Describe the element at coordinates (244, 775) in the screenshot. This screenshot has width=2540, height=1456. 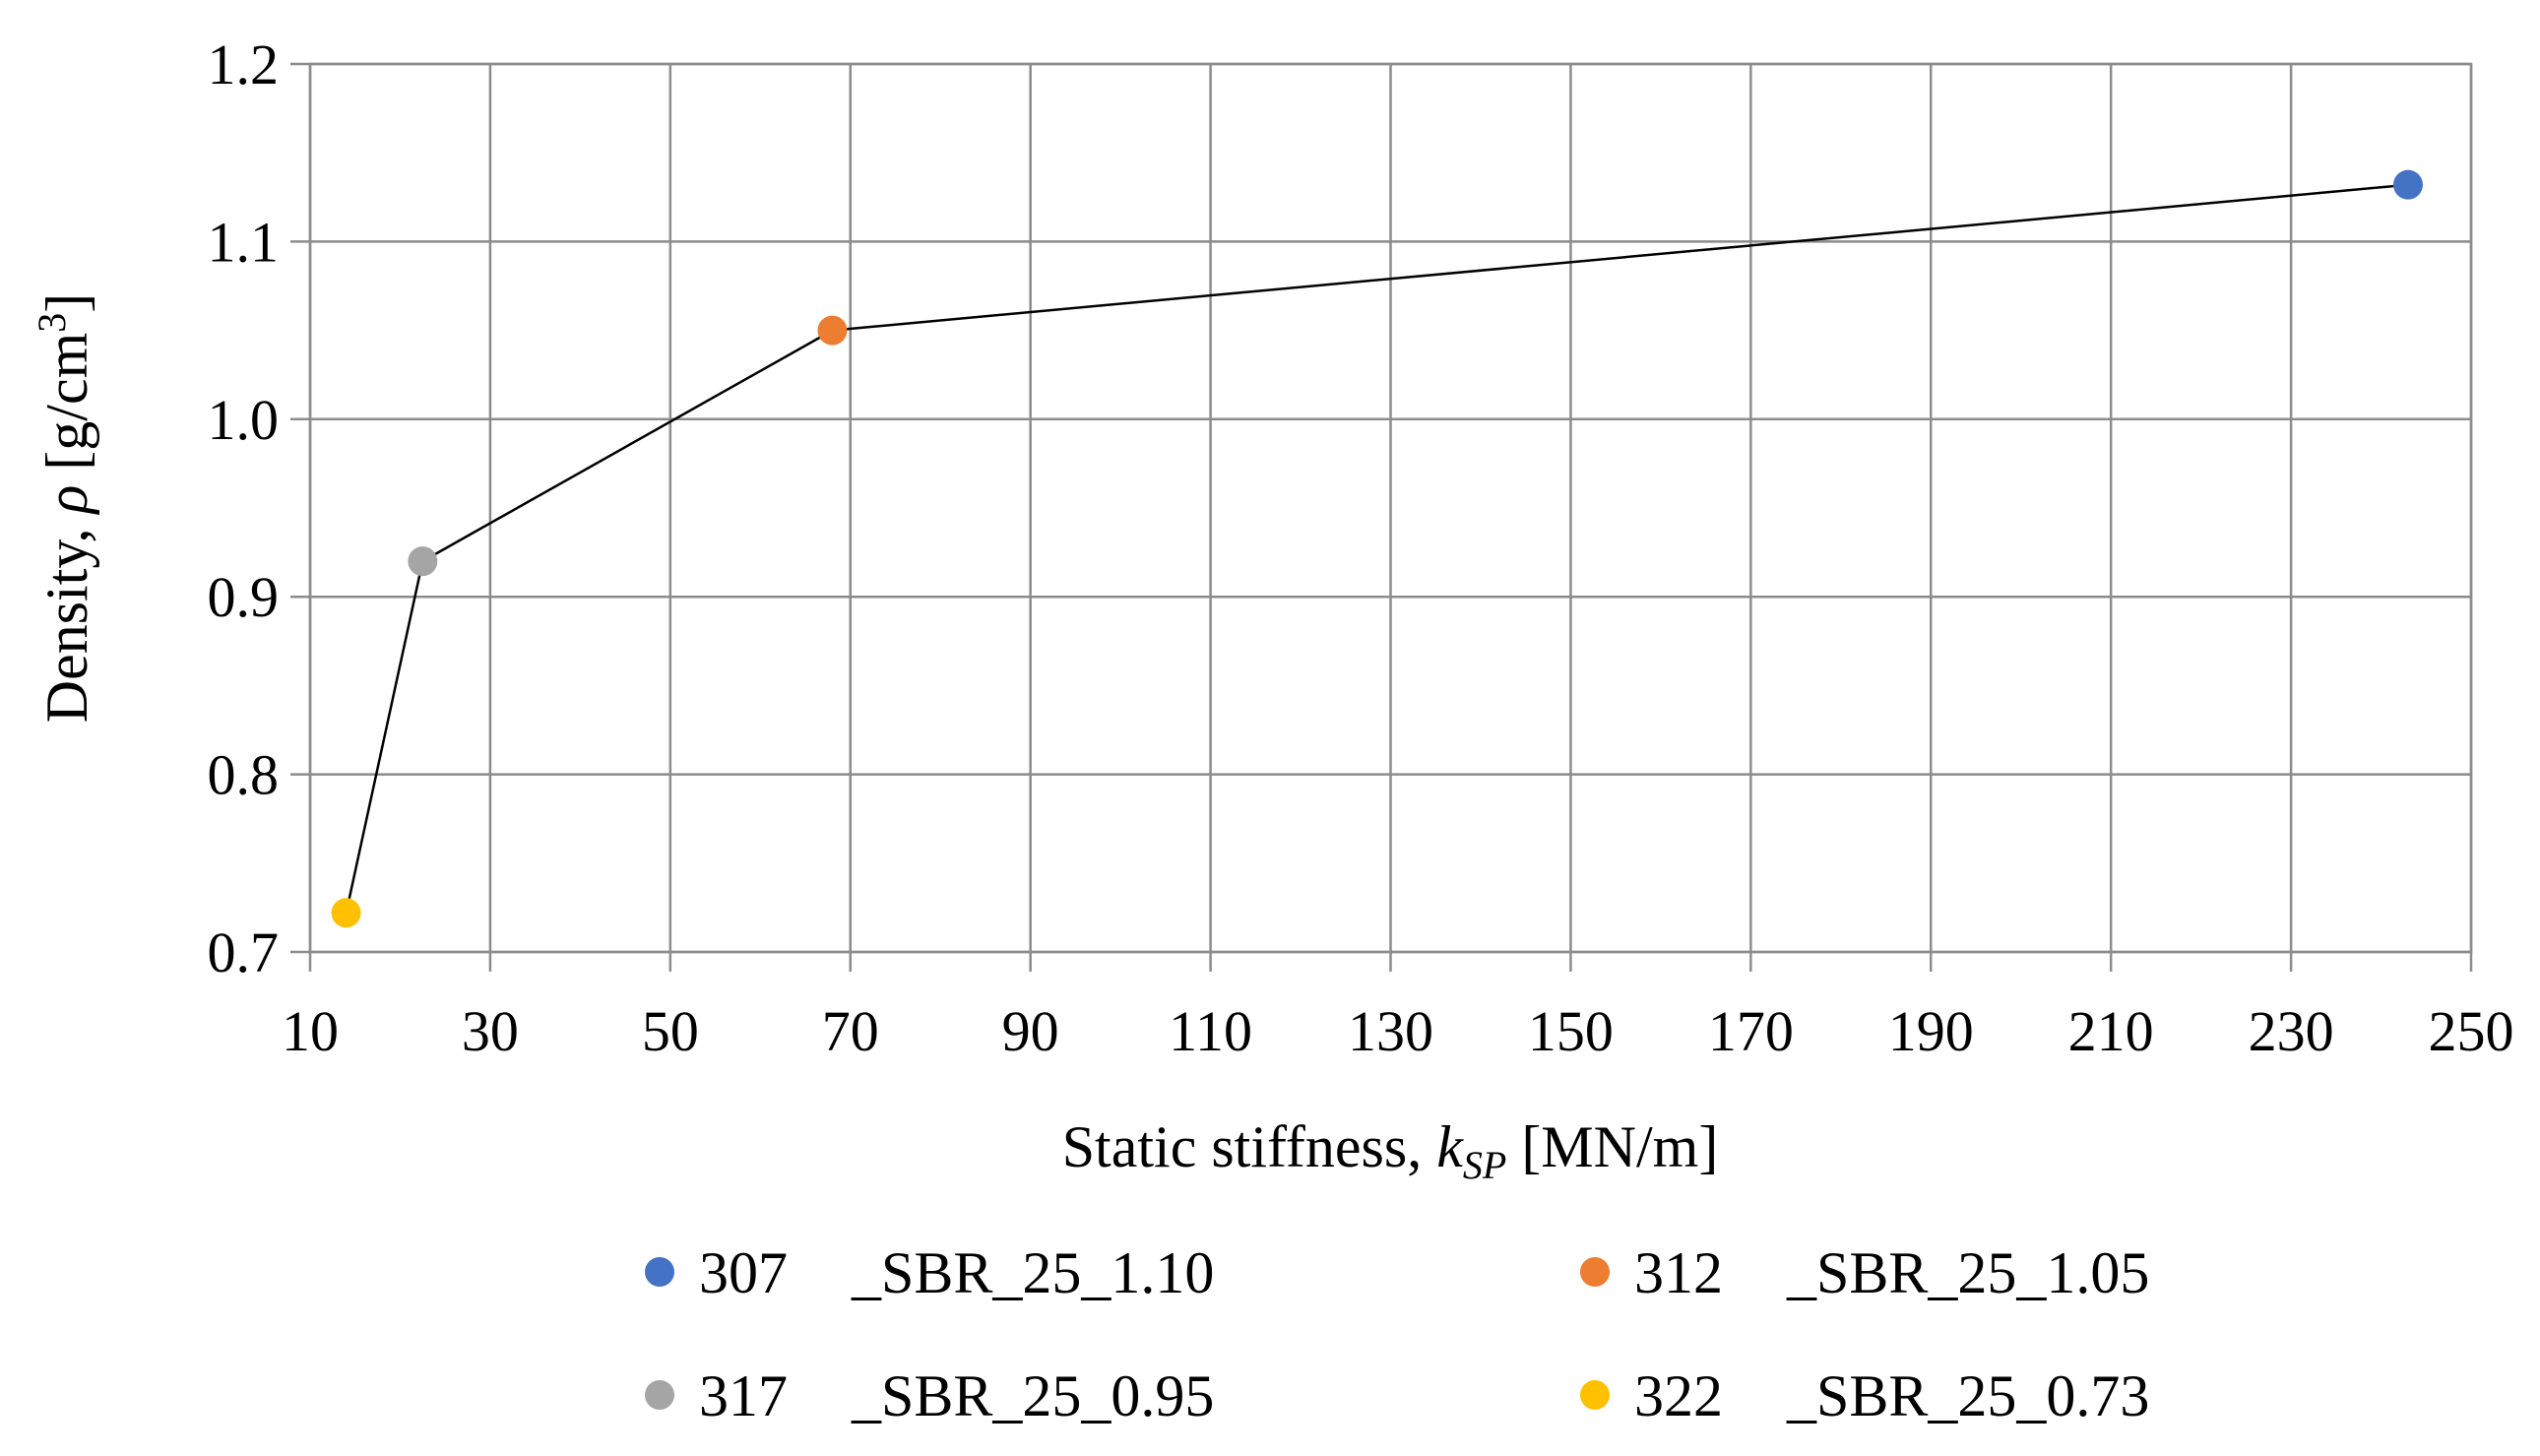
I see `y-tick-label: 0.8` at that location.